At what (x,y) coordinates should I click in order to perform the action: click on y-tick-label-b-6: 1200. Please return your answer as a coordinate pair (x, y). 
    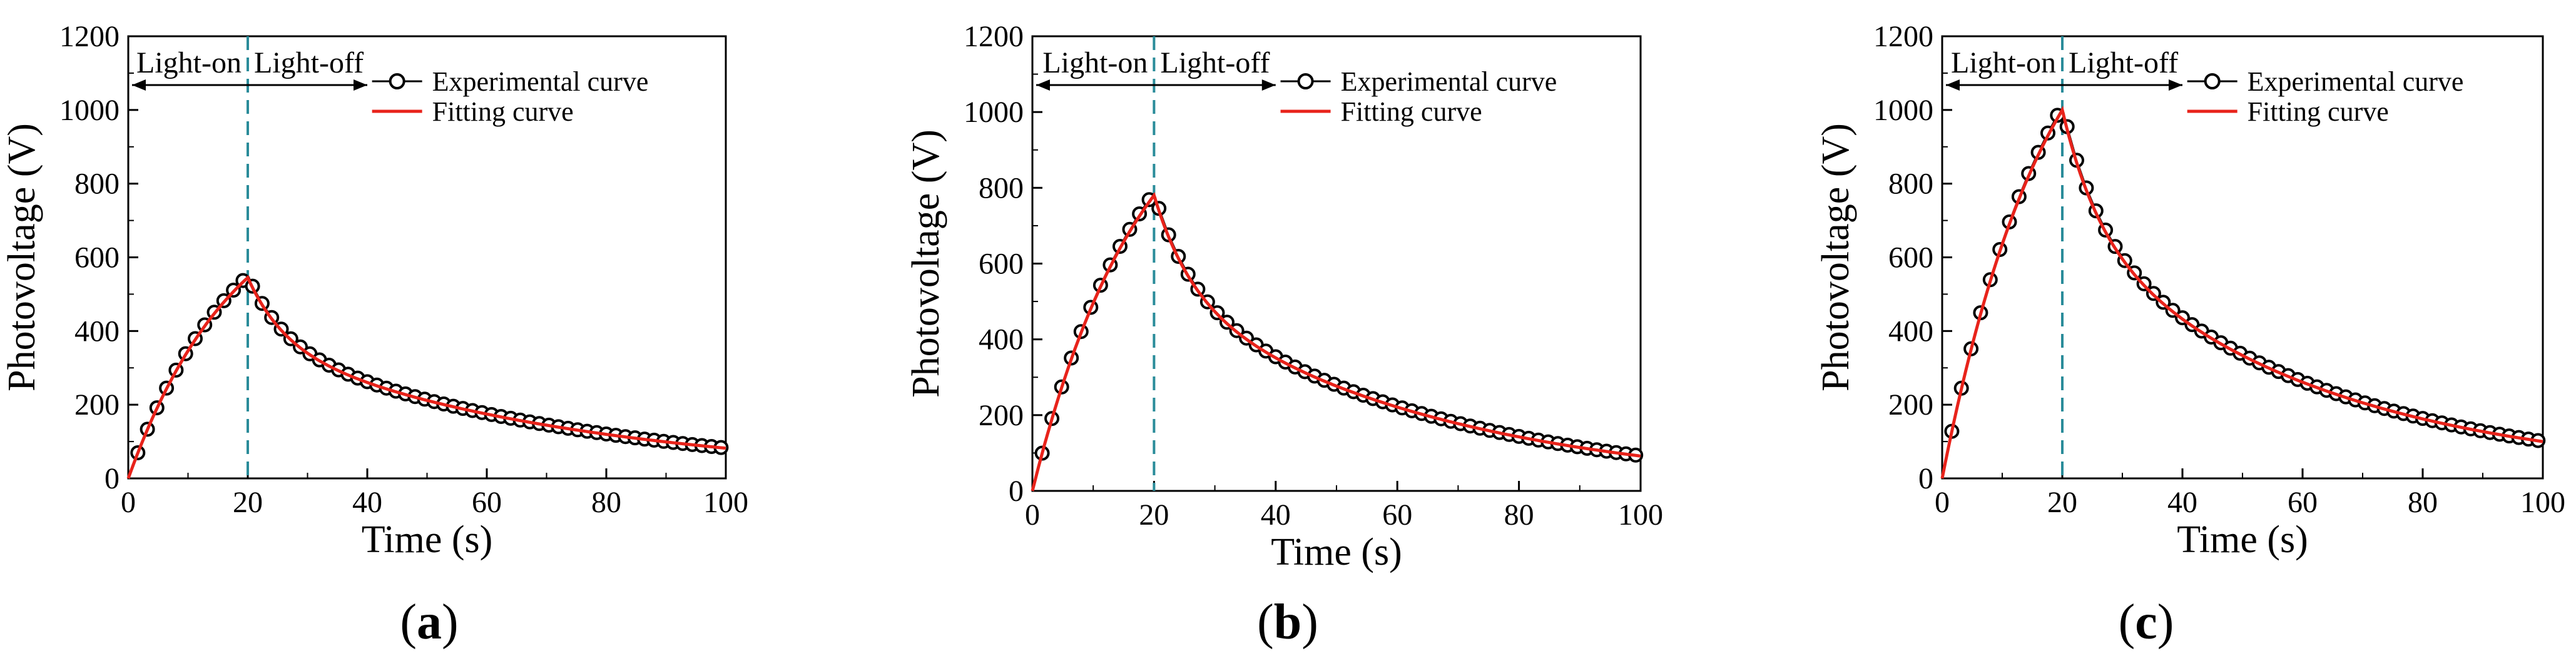
    Looking at the image, I should click on (994, 37).